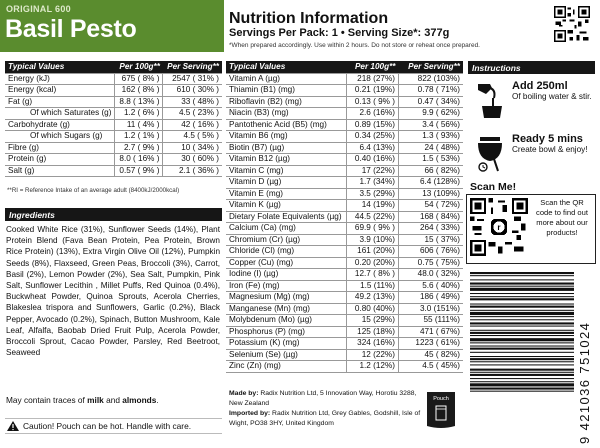 The height and width of the screenshot is (448, 600). I want to click on nutrient-label: Vitamin D (µg), so click(286, 182).